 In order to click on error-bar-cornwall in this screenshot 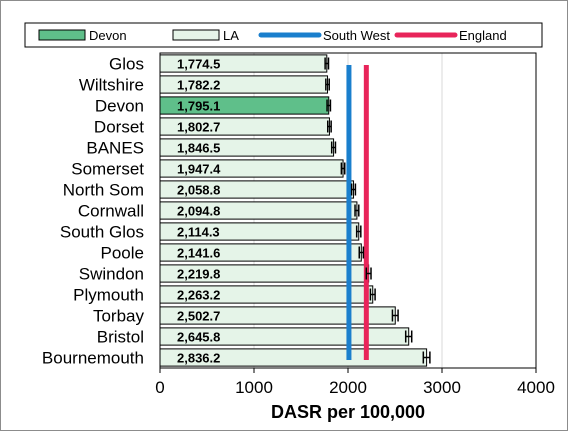, I will do `click(357, 210)`.